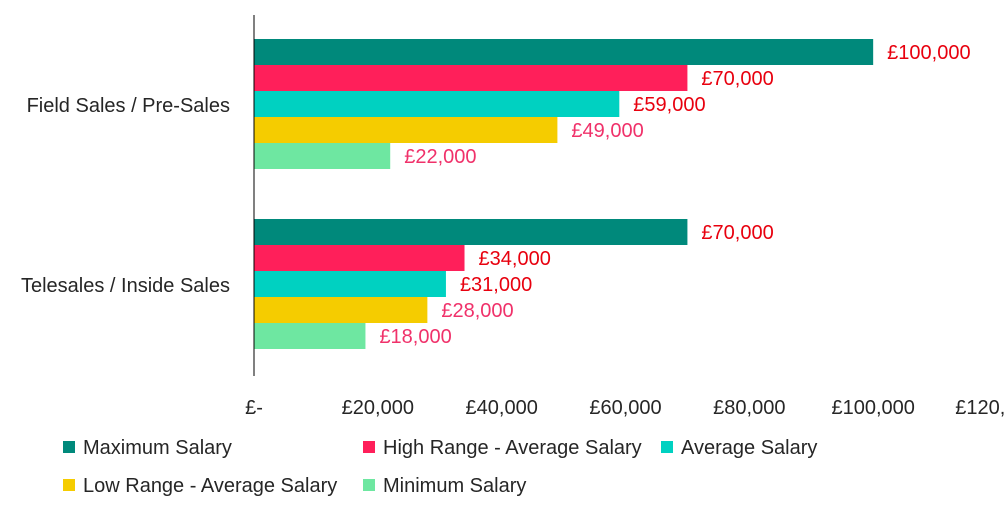 This screenshot has height=509, width=1006. I want to click on bar-value-label: £28,000, so click(477, 311).